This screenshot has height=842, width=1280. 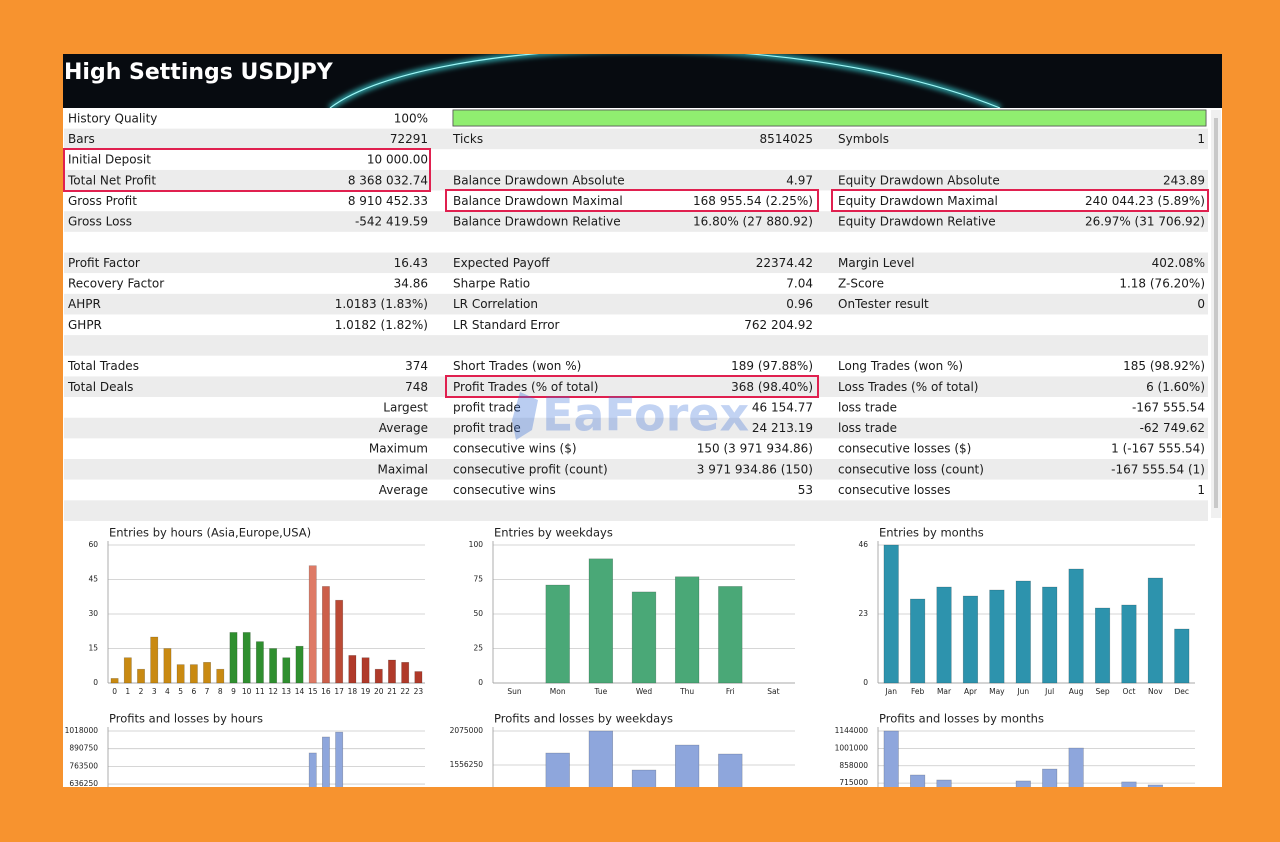 I want to click on chart-title: Entries by months, so click(x=931, y=533).